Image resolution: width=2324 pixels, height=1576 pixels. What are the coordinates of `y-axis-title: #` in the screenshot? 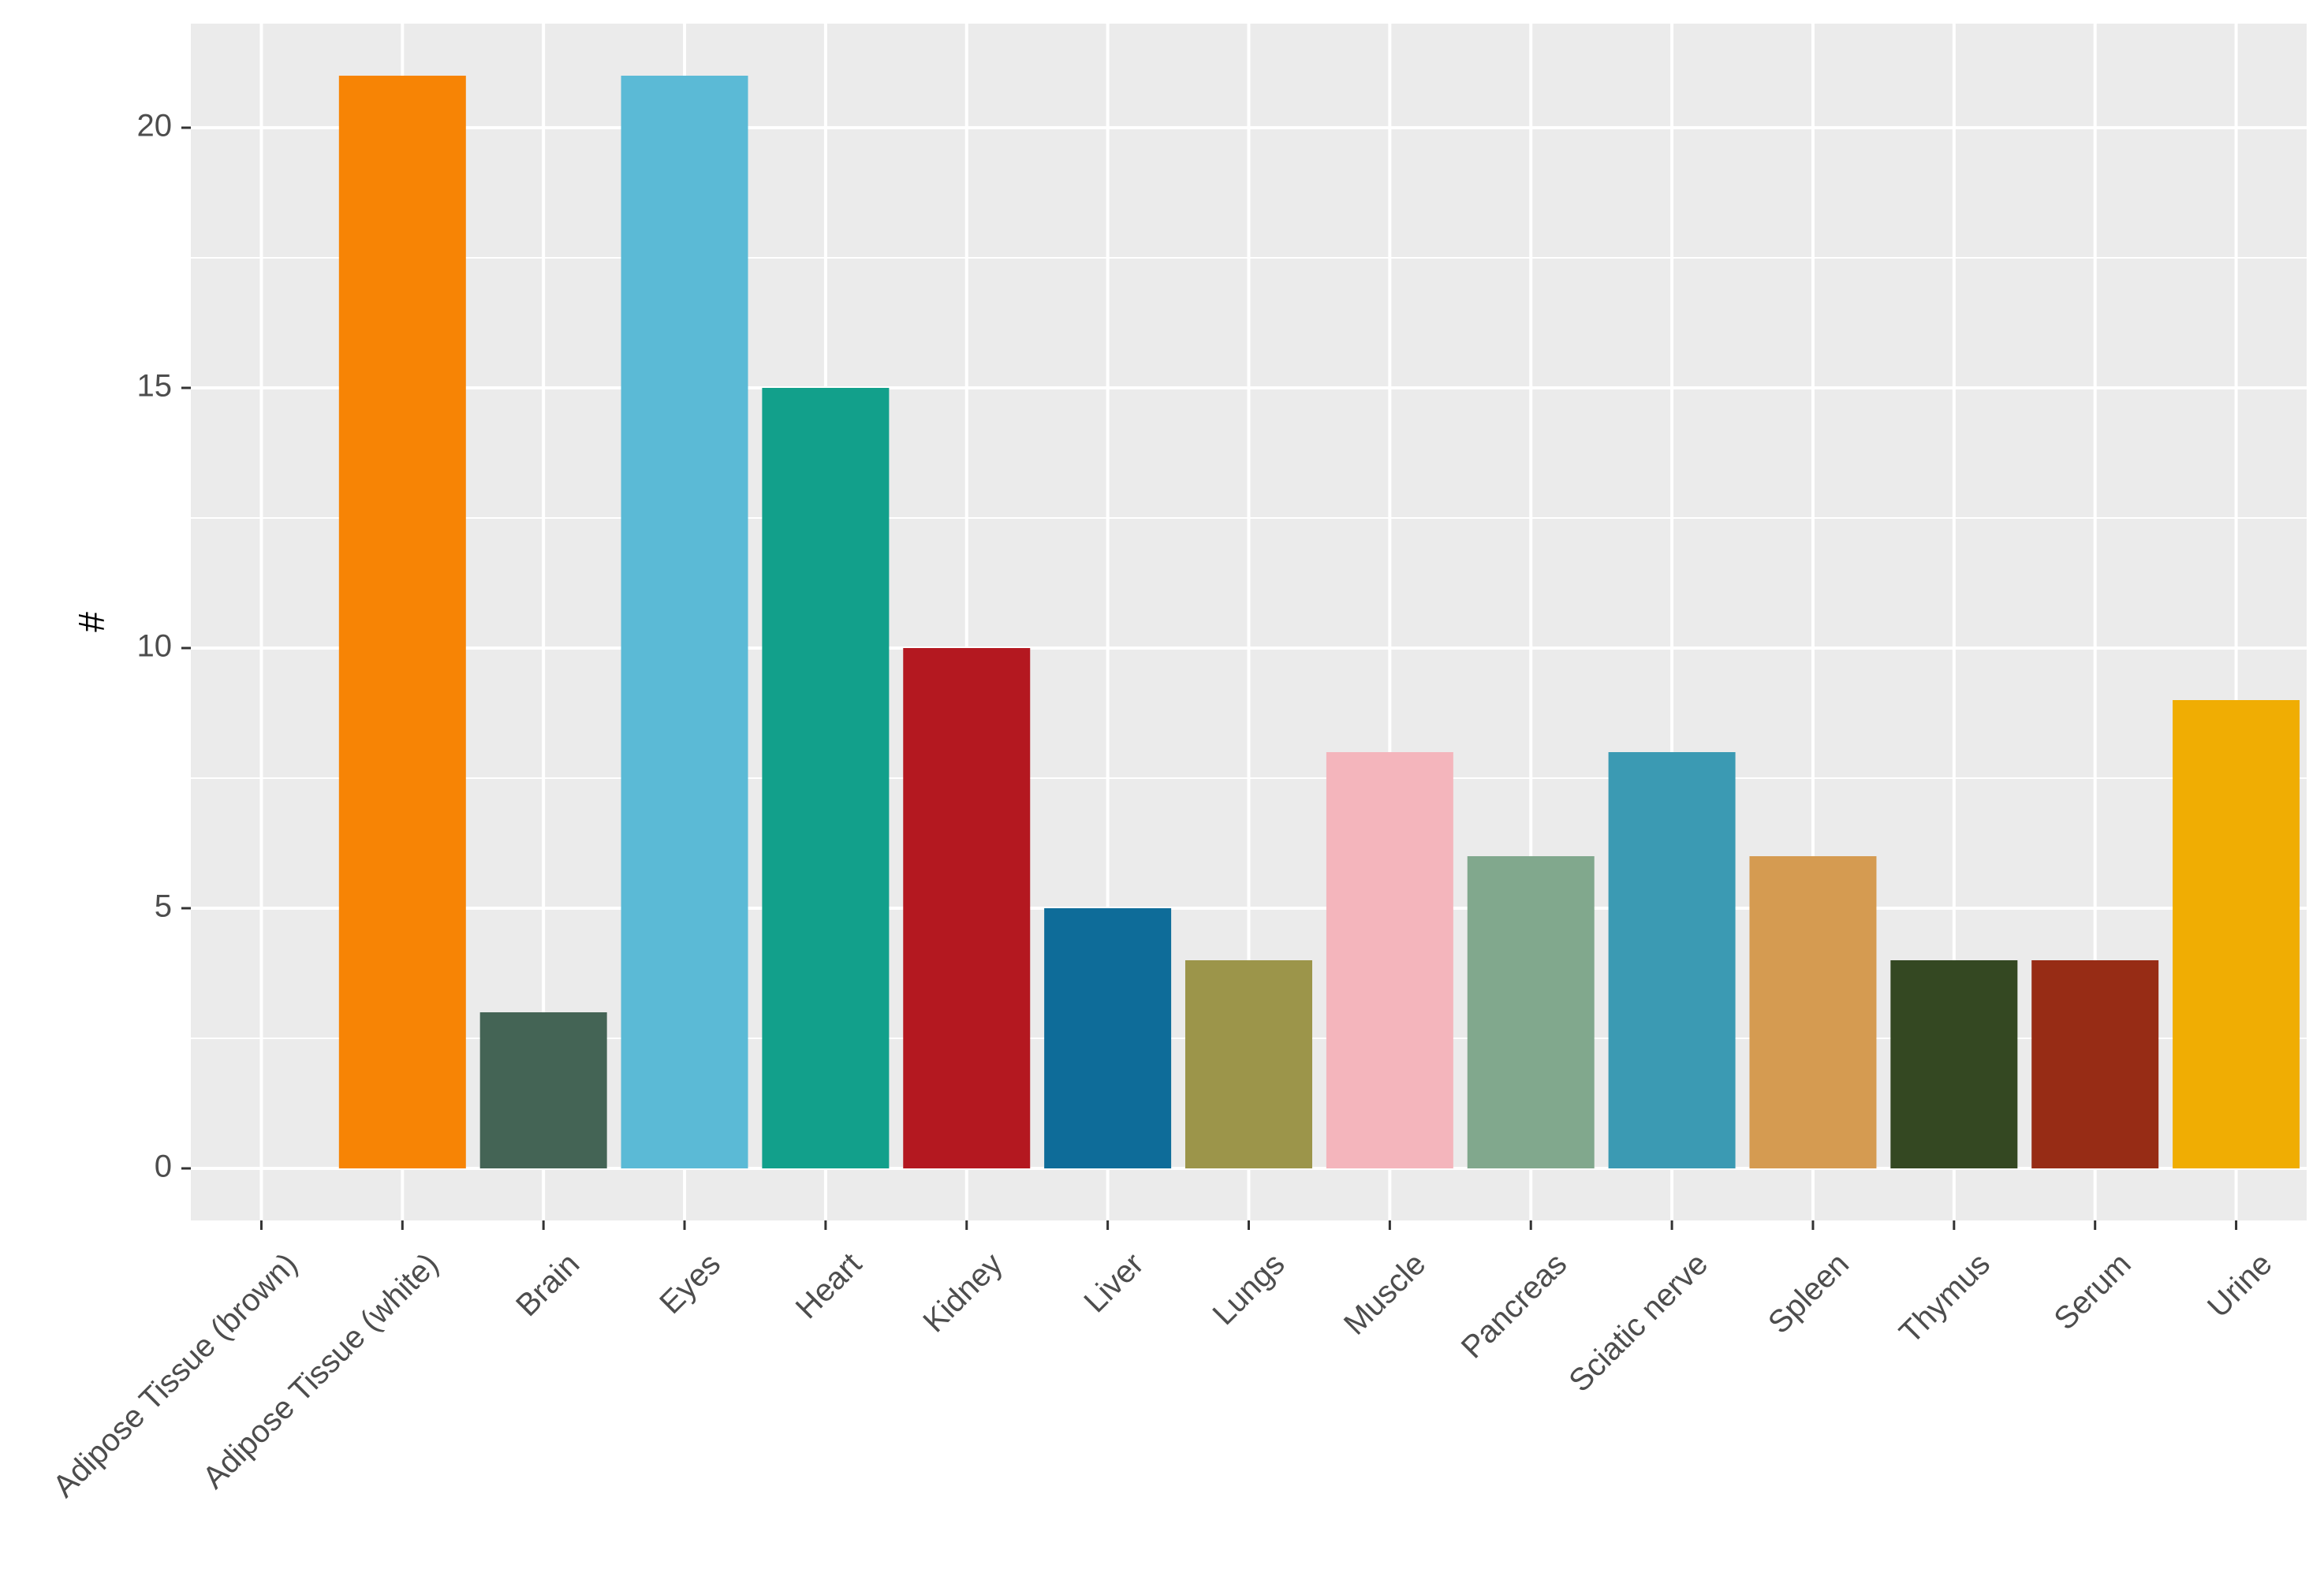 It's located at (91, 622).